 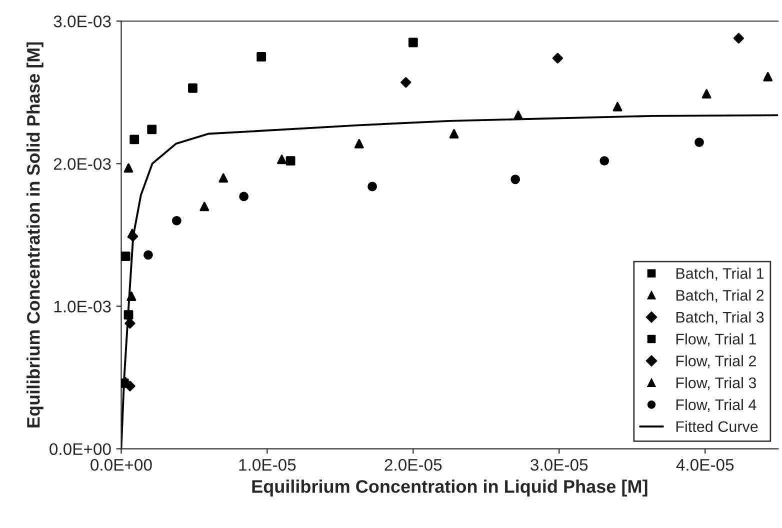 I want to click on legend-label: Flow, Trial 1, so click(x=716, y=339).